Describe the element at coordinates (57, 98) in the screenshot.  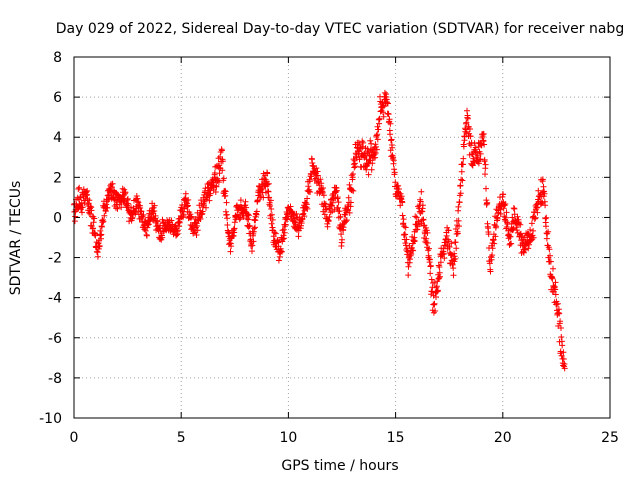
I see `y-tick-label: 6` at that location.